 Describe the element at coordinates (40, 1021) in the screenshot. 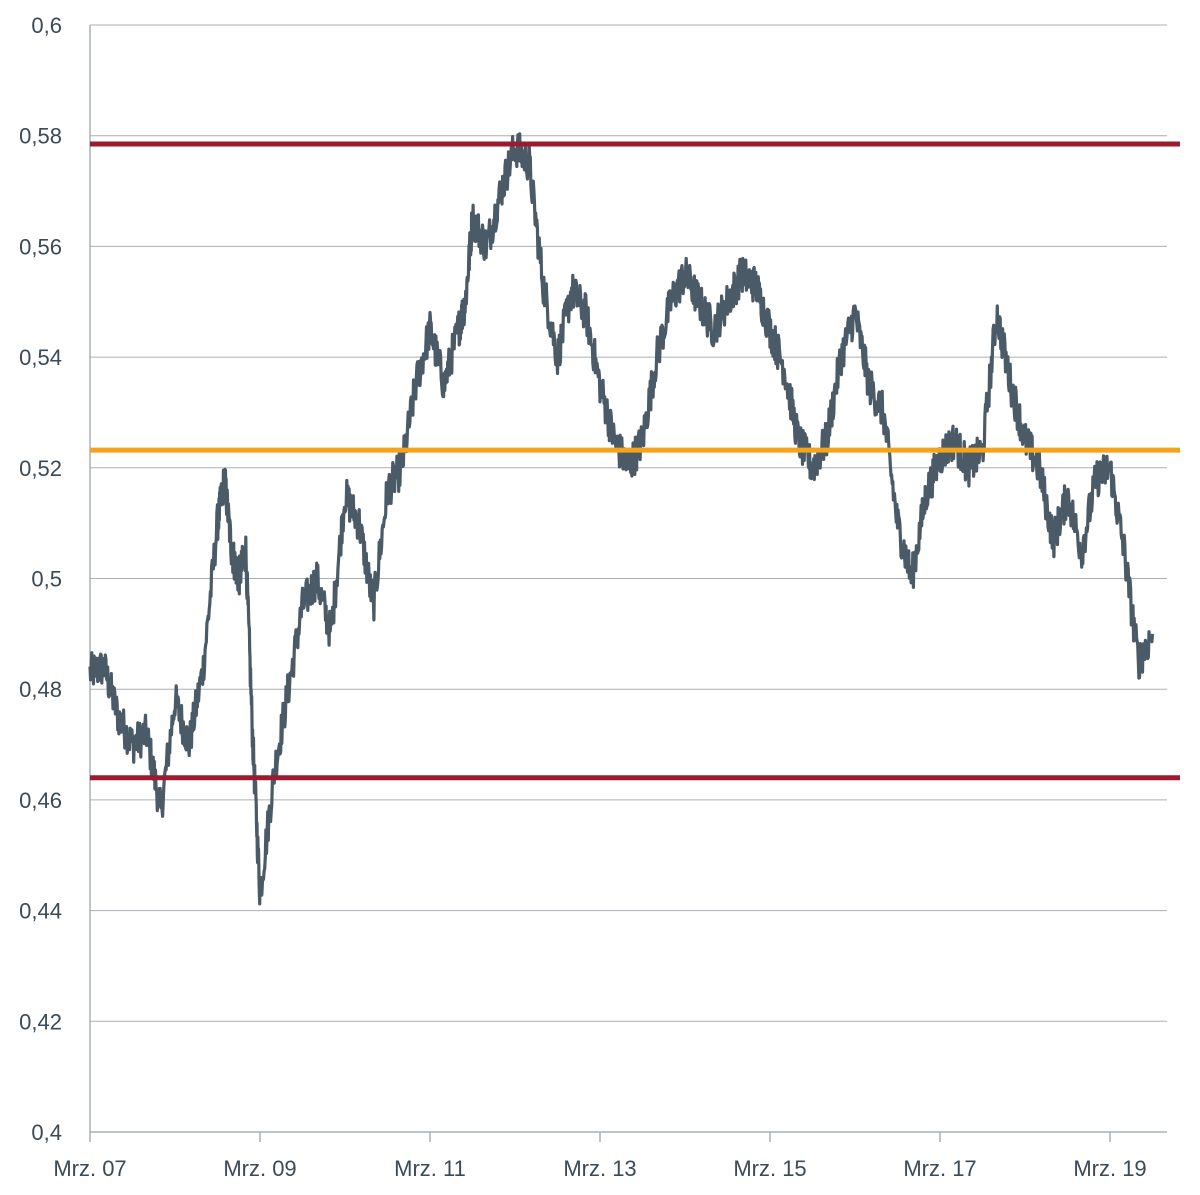

I see `y-tick-label: 0,42` at that location.